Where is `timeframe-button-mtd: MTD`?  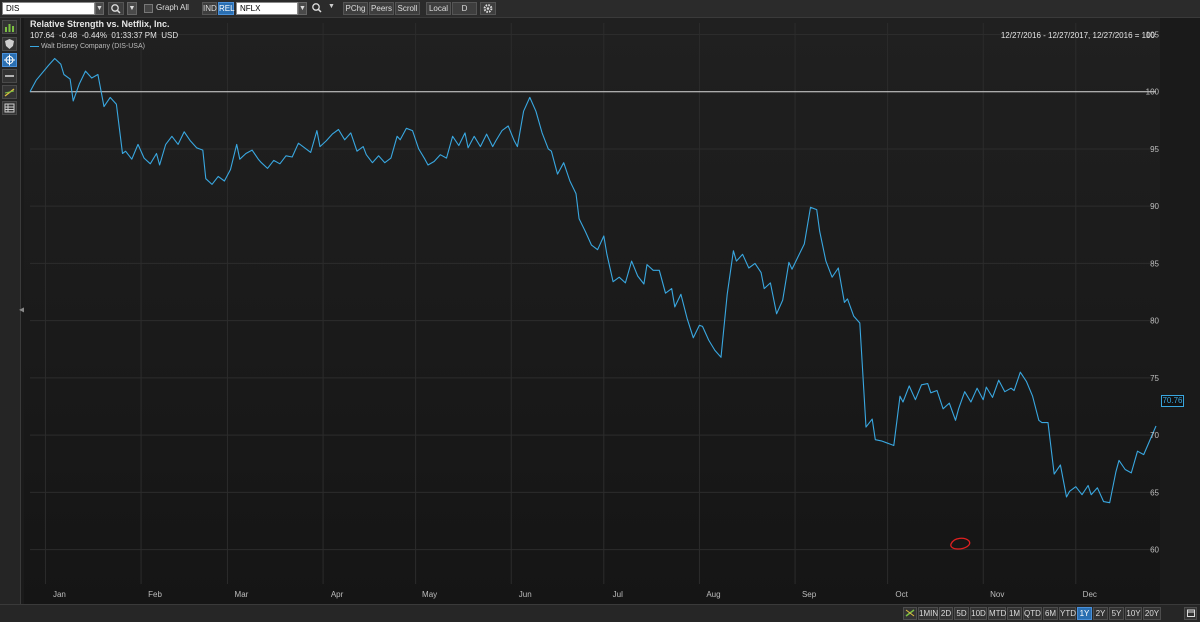 timeframe-button-mtd: MTD is located at coordinates (997, 613).